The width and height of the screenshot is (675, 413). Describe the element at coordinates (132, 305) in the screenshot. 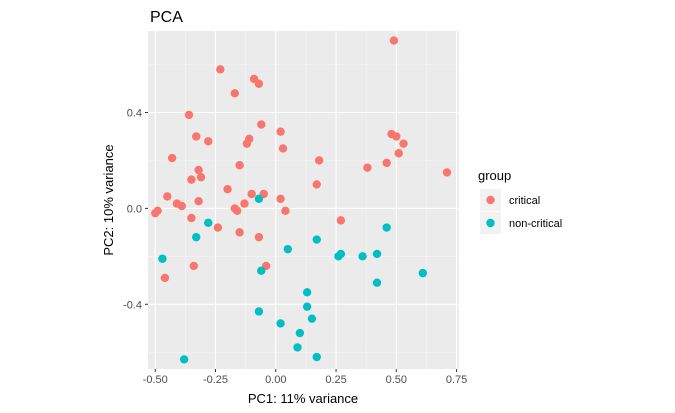

I see `y-tick-label: -0.4` at that location.